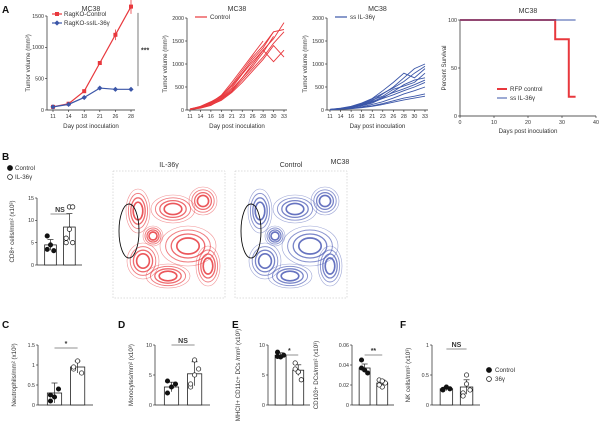  Describe the element at coordinates (489, 379) in the screenshot. I see `f-legend-marker-il36` at that location.